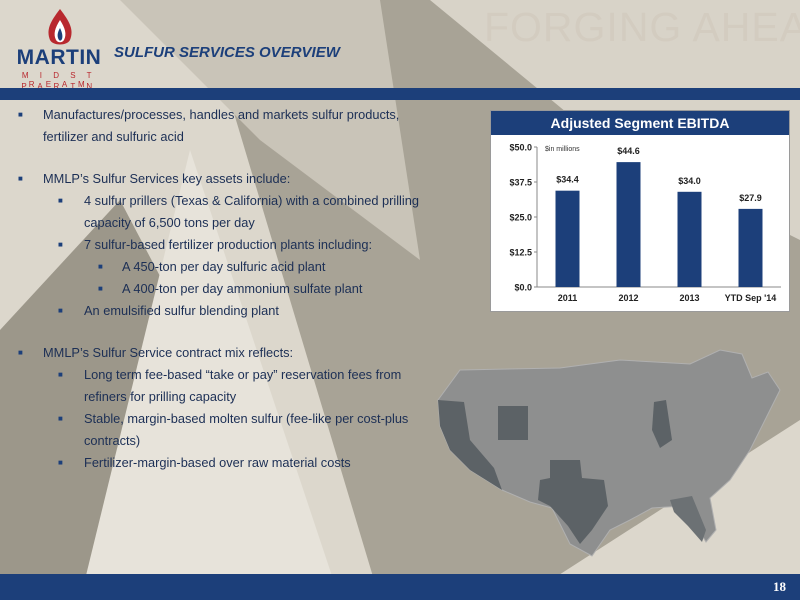 This screenshot has width=800, height=600. Describe the element at coordinates (523, 288) in the screenshot. I see `y-tick-label: $0.0` at that location.